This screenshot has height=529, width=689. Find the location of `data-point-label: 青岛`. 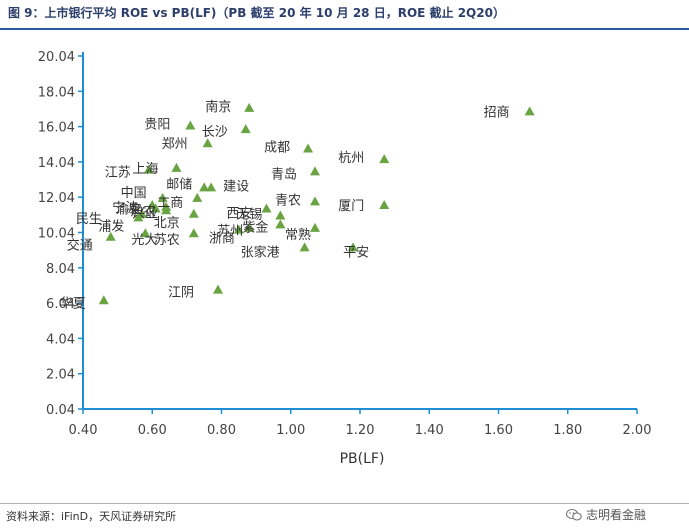

data-point-label: 青岛 is located at coordinates (284, 174).